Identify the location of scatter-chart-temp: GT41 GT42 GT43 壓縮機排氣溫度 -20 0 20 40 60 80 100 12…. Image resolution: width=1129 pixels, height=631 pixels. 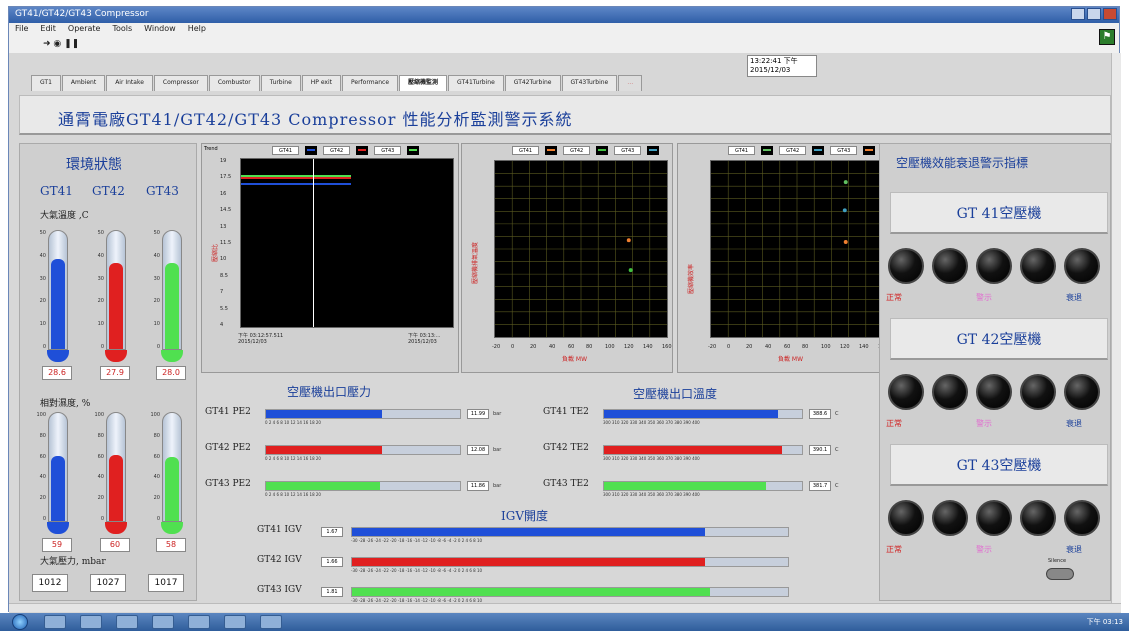
(567, 258).